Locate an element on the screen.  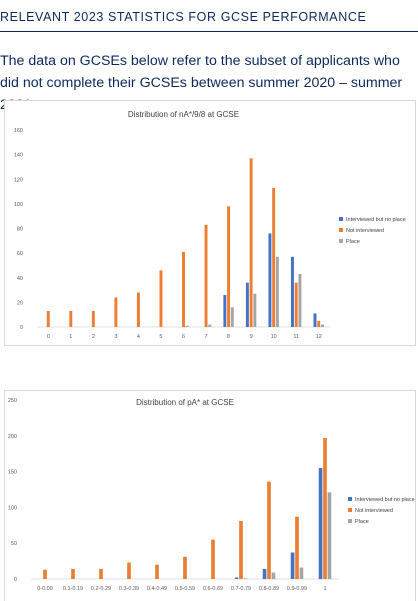
nastar-bar-s0-c10 is located at coordinates (270, 280).